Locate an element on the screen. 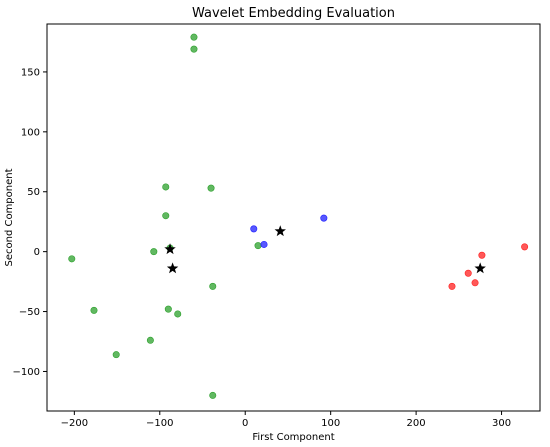  x-axis-ticks: −200 −100 0 100 200 300 is located at coordinates (286, 420).